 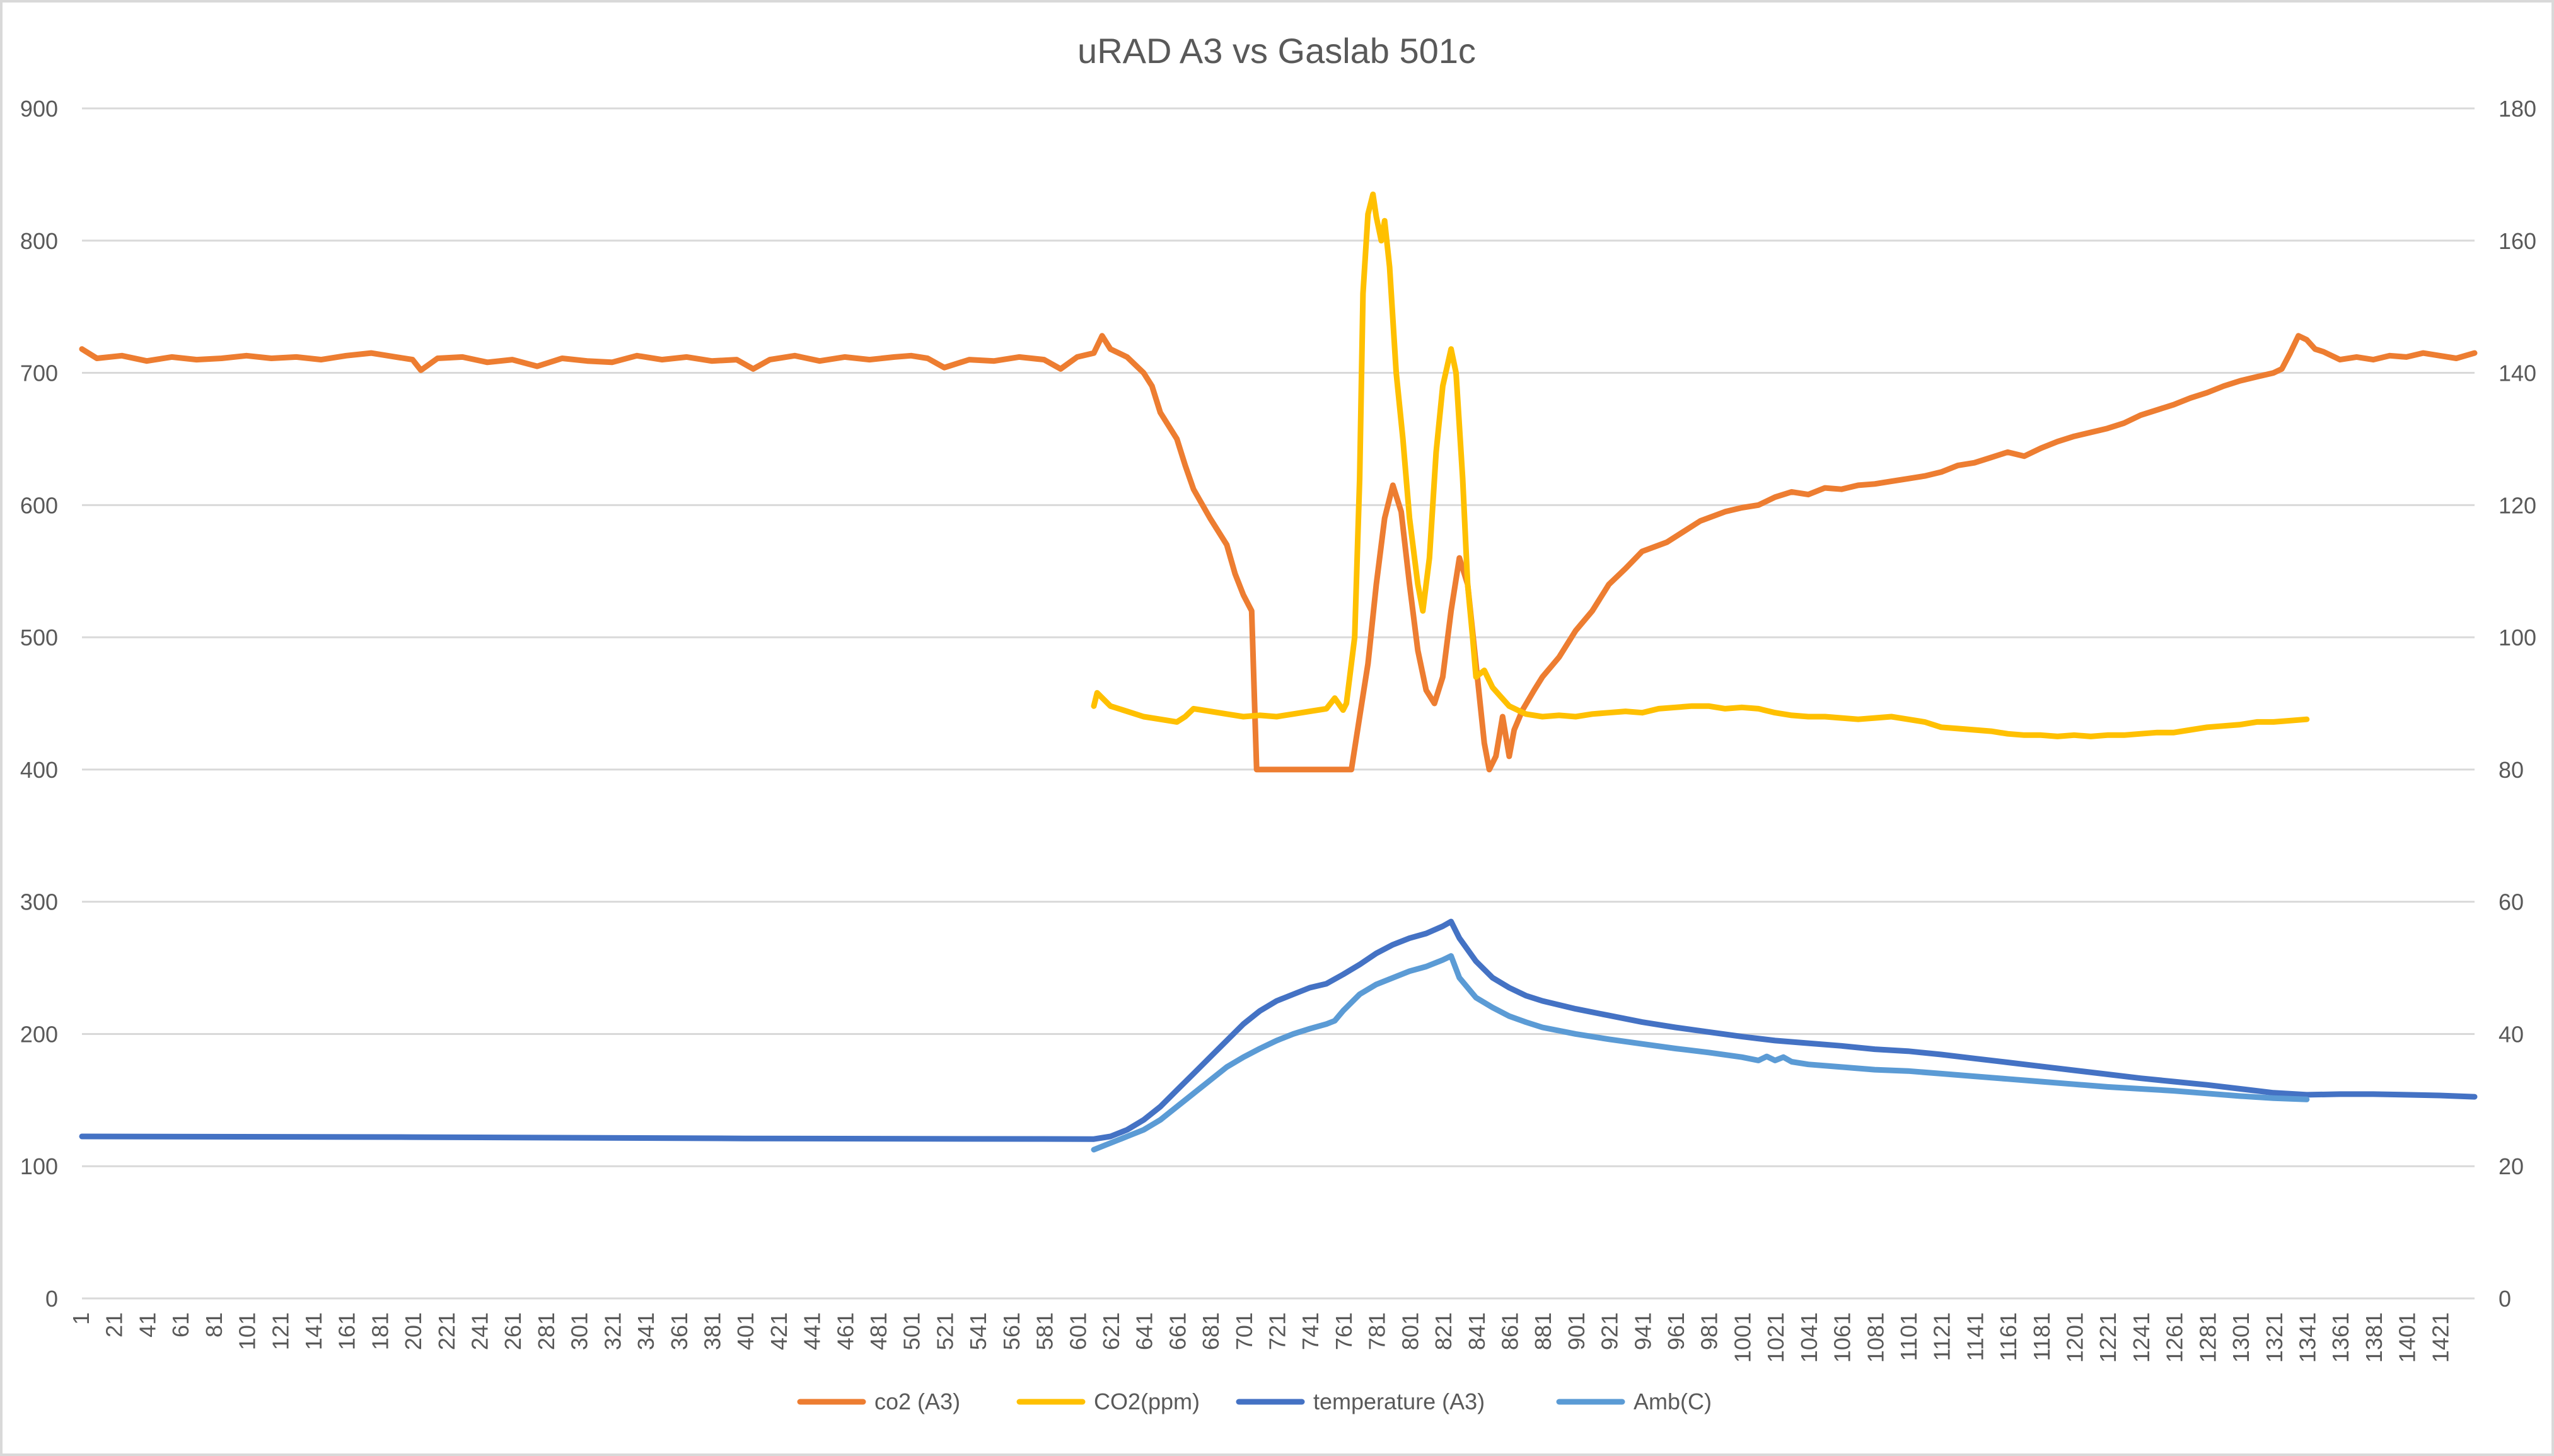 What do you see at coordinates (1543, 1331) in the screenshot?
I see `x-tick-label: 881` at bounding box center [1543, 1331].